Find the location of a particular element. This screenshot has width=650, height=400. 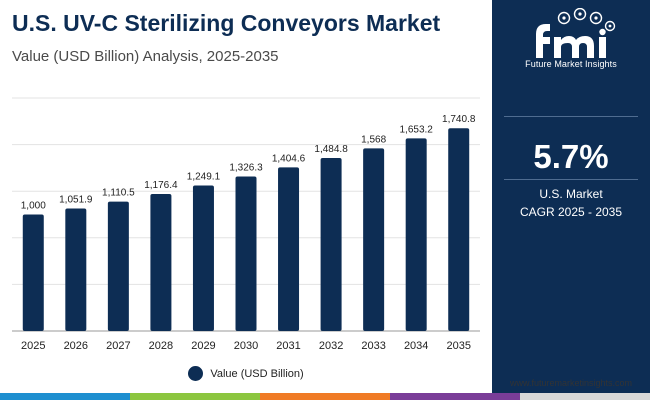

sidebar-divider-middle is located at coordinates (571, 179).